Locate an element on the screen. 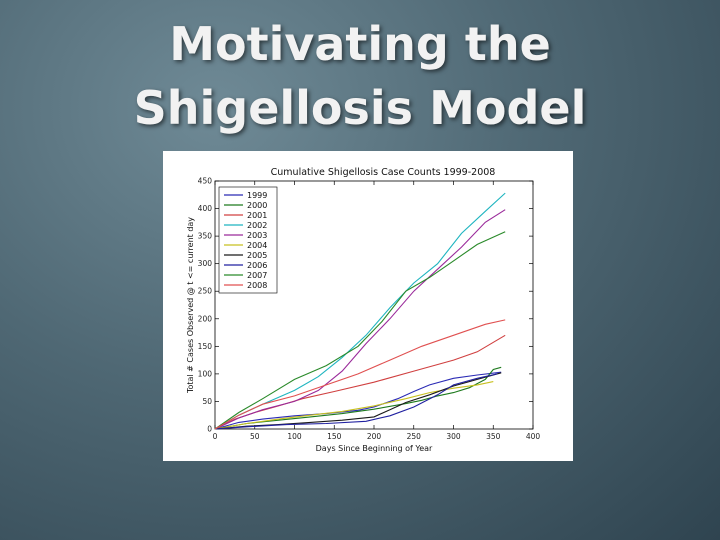 The image size is (720, 540). x-tick-label: 250 is located at coordinates (414, 436).